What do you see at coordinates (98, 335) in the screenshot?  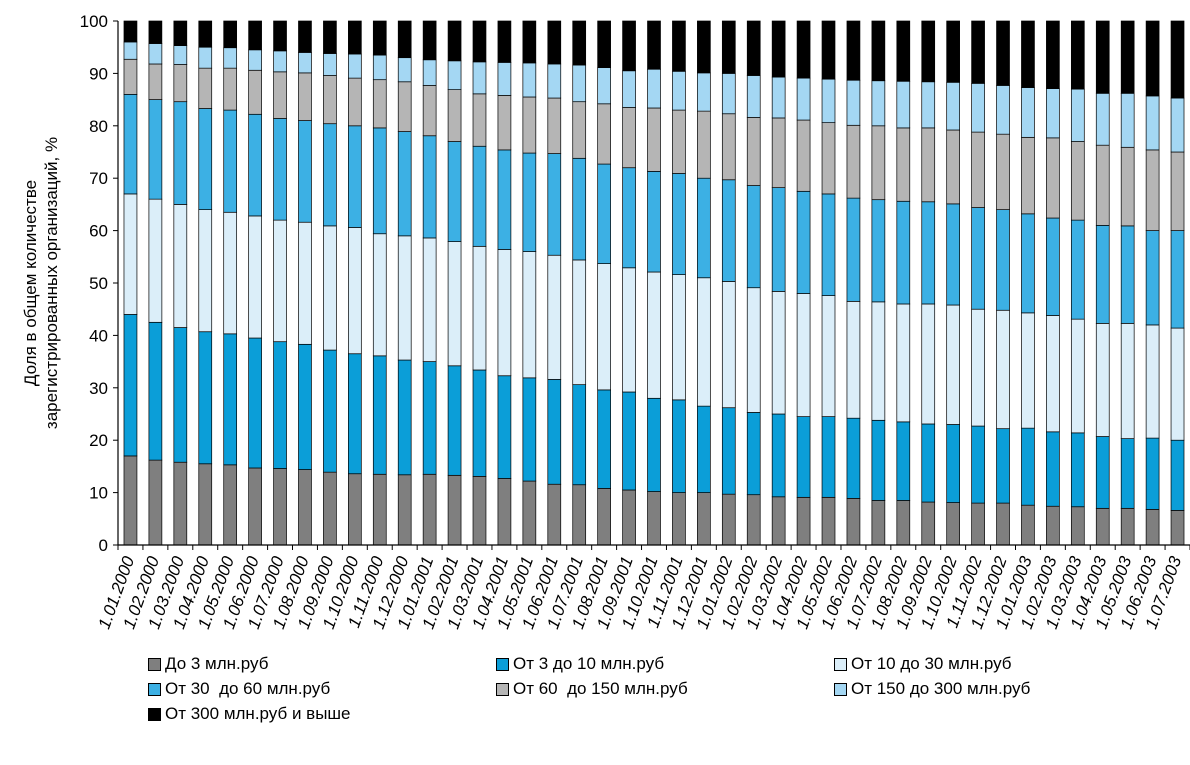 I see `y-tick-label: 40` at bounding box center [98, 335].